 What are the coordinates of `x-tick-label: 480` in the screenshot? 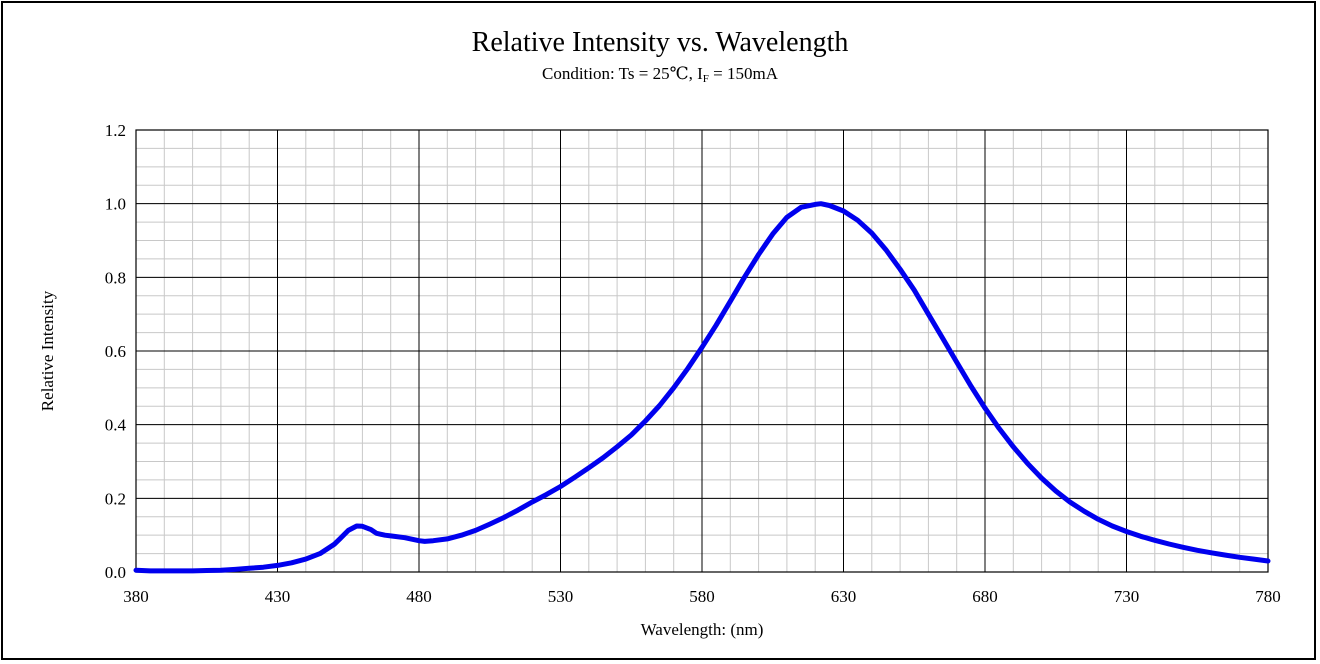 It's located at (419, 596).